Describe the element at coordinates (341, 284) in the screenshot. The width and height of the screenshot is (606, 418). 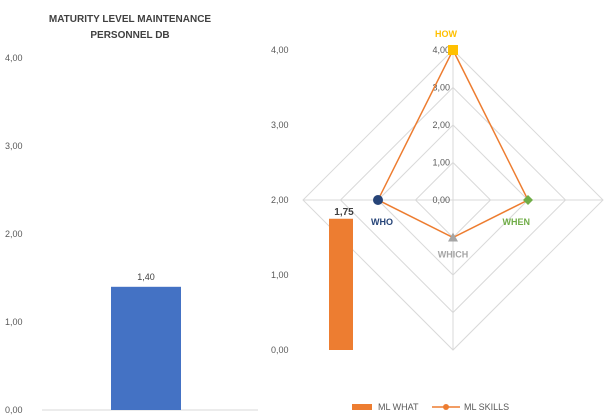
I see `right-bar-ml-what` at that location.